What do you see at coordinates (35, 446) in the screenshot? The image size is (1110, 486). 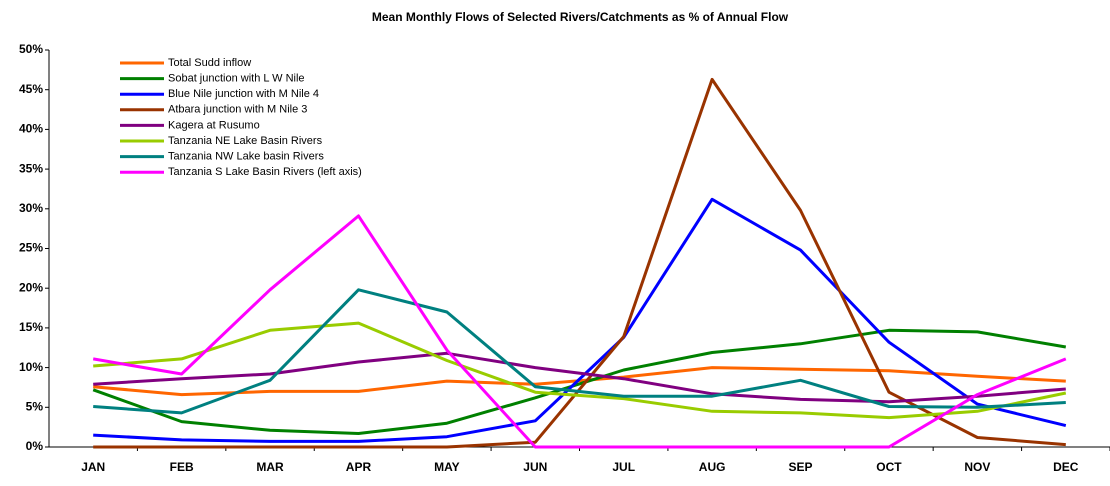 I see `y-tick-label: 0%` at bounding box center [35, 446].